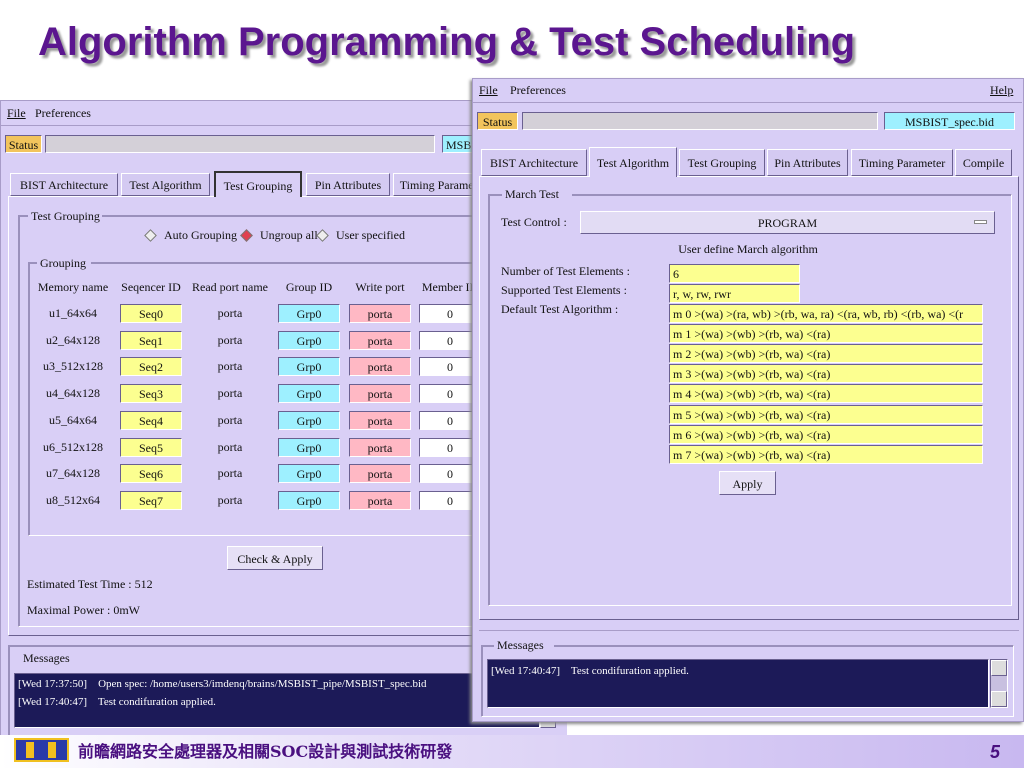  What do you see at coordinates (747, 681) in the screenshot?
I see `messages-panel` at bounding box center [747, 681].